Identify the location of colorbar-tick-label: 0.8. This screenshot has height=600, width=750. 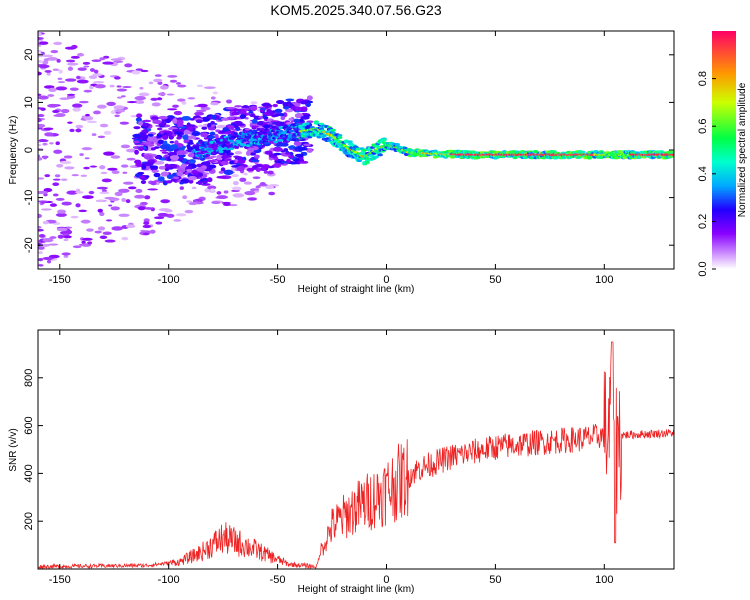
(703, 78).